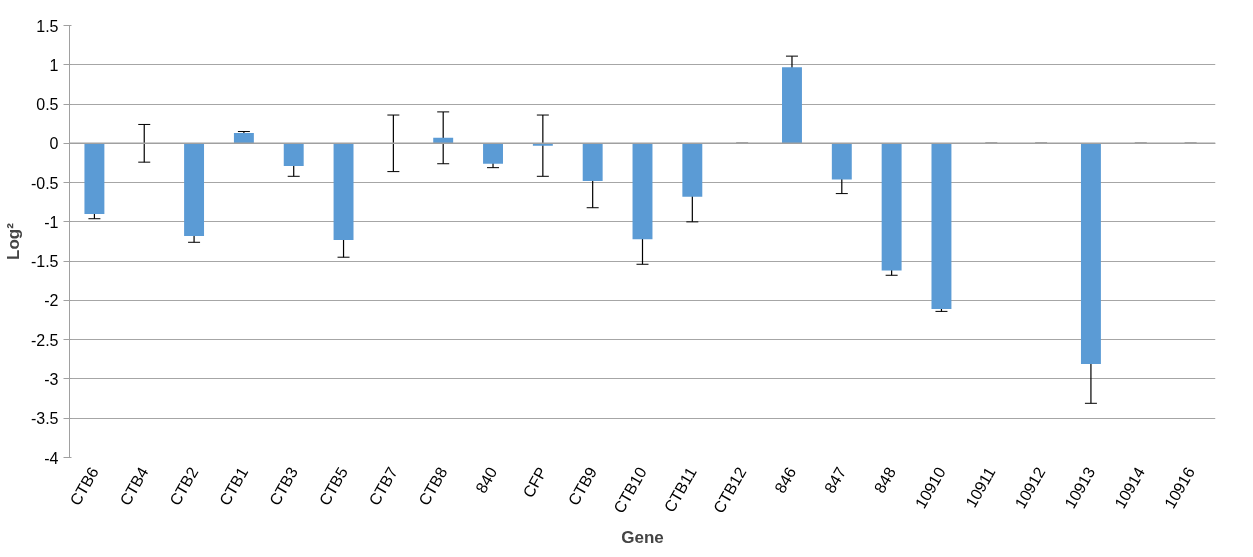 The width and height of the screenshot is (1253, 557). What do you see at coordinates (44, 340) in the screenshot?
I see `y-tick-label: -2.5` at bounding box center [44, 340].